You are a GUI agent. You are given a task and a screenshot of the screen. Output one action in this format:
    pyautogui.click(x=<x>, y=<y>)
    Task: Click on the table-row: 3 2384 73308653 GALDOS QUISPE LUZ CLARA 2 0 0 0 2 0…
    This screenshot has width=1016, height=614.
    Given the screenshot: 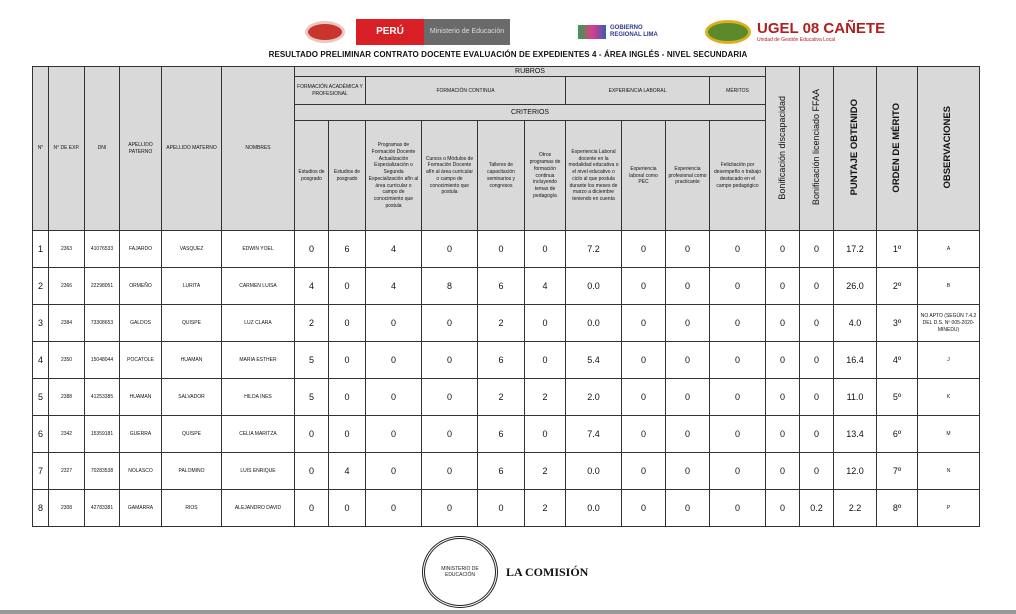 What is the action you would take?
    pyautogui.click(x=506, y=323)
    